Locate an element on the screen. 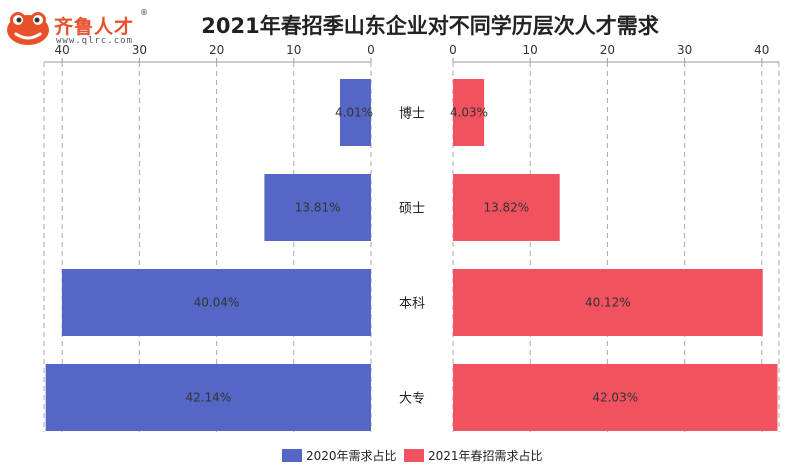 Image resolution: width=795 pixels, height=471 pixels. logo-text: 齐鲁人才 is located at coordinates (94, 27).